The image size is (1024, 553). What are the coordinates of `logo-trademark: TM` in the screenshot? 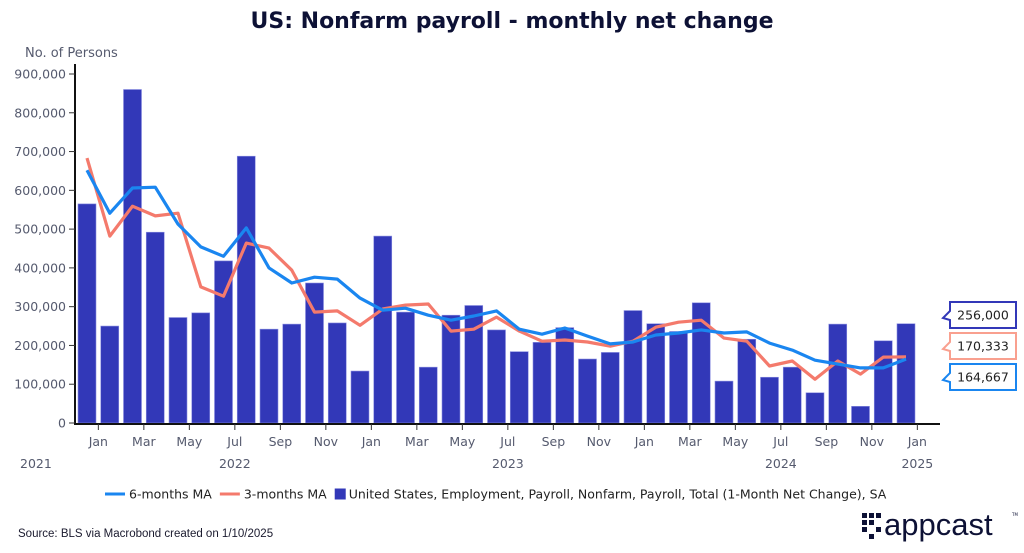 It's located at (1014, 514).